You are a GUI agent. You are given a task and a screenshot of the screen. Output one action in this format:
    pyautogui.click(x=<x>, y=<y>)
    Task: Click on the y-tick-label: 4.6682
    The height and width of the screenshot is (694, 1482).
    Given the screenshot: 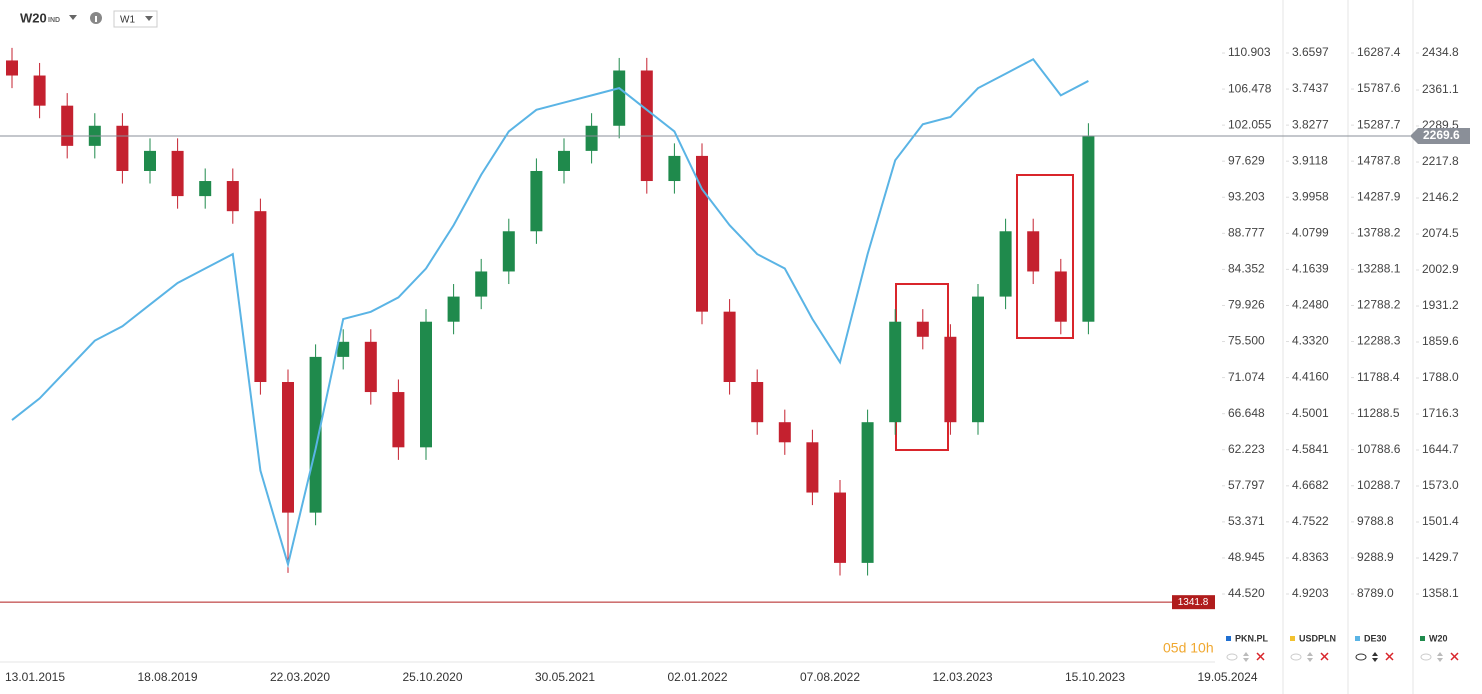 What is the action you would take?
    pyautogui.click(x=1310, y=485)
    